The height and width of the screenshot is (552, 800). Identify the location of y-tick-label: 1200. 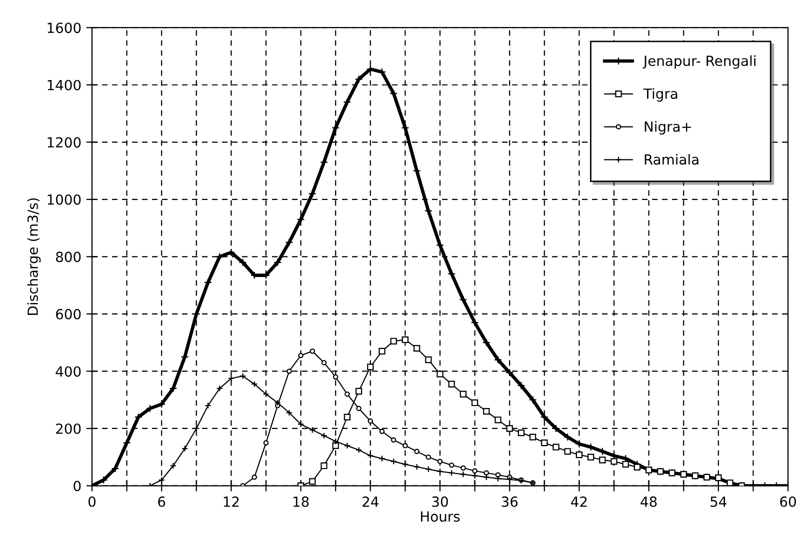
(64, 142).